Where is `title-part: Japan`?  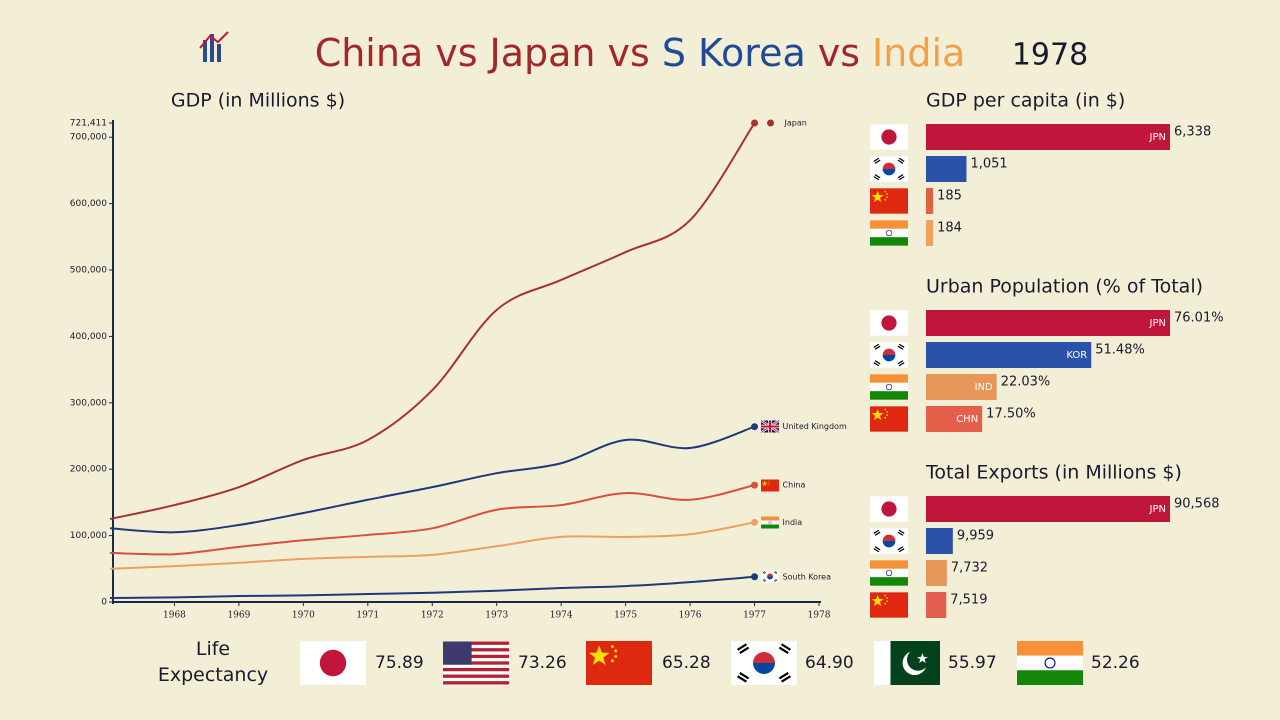 title-part: Japan is located at coordinates (542, 53).